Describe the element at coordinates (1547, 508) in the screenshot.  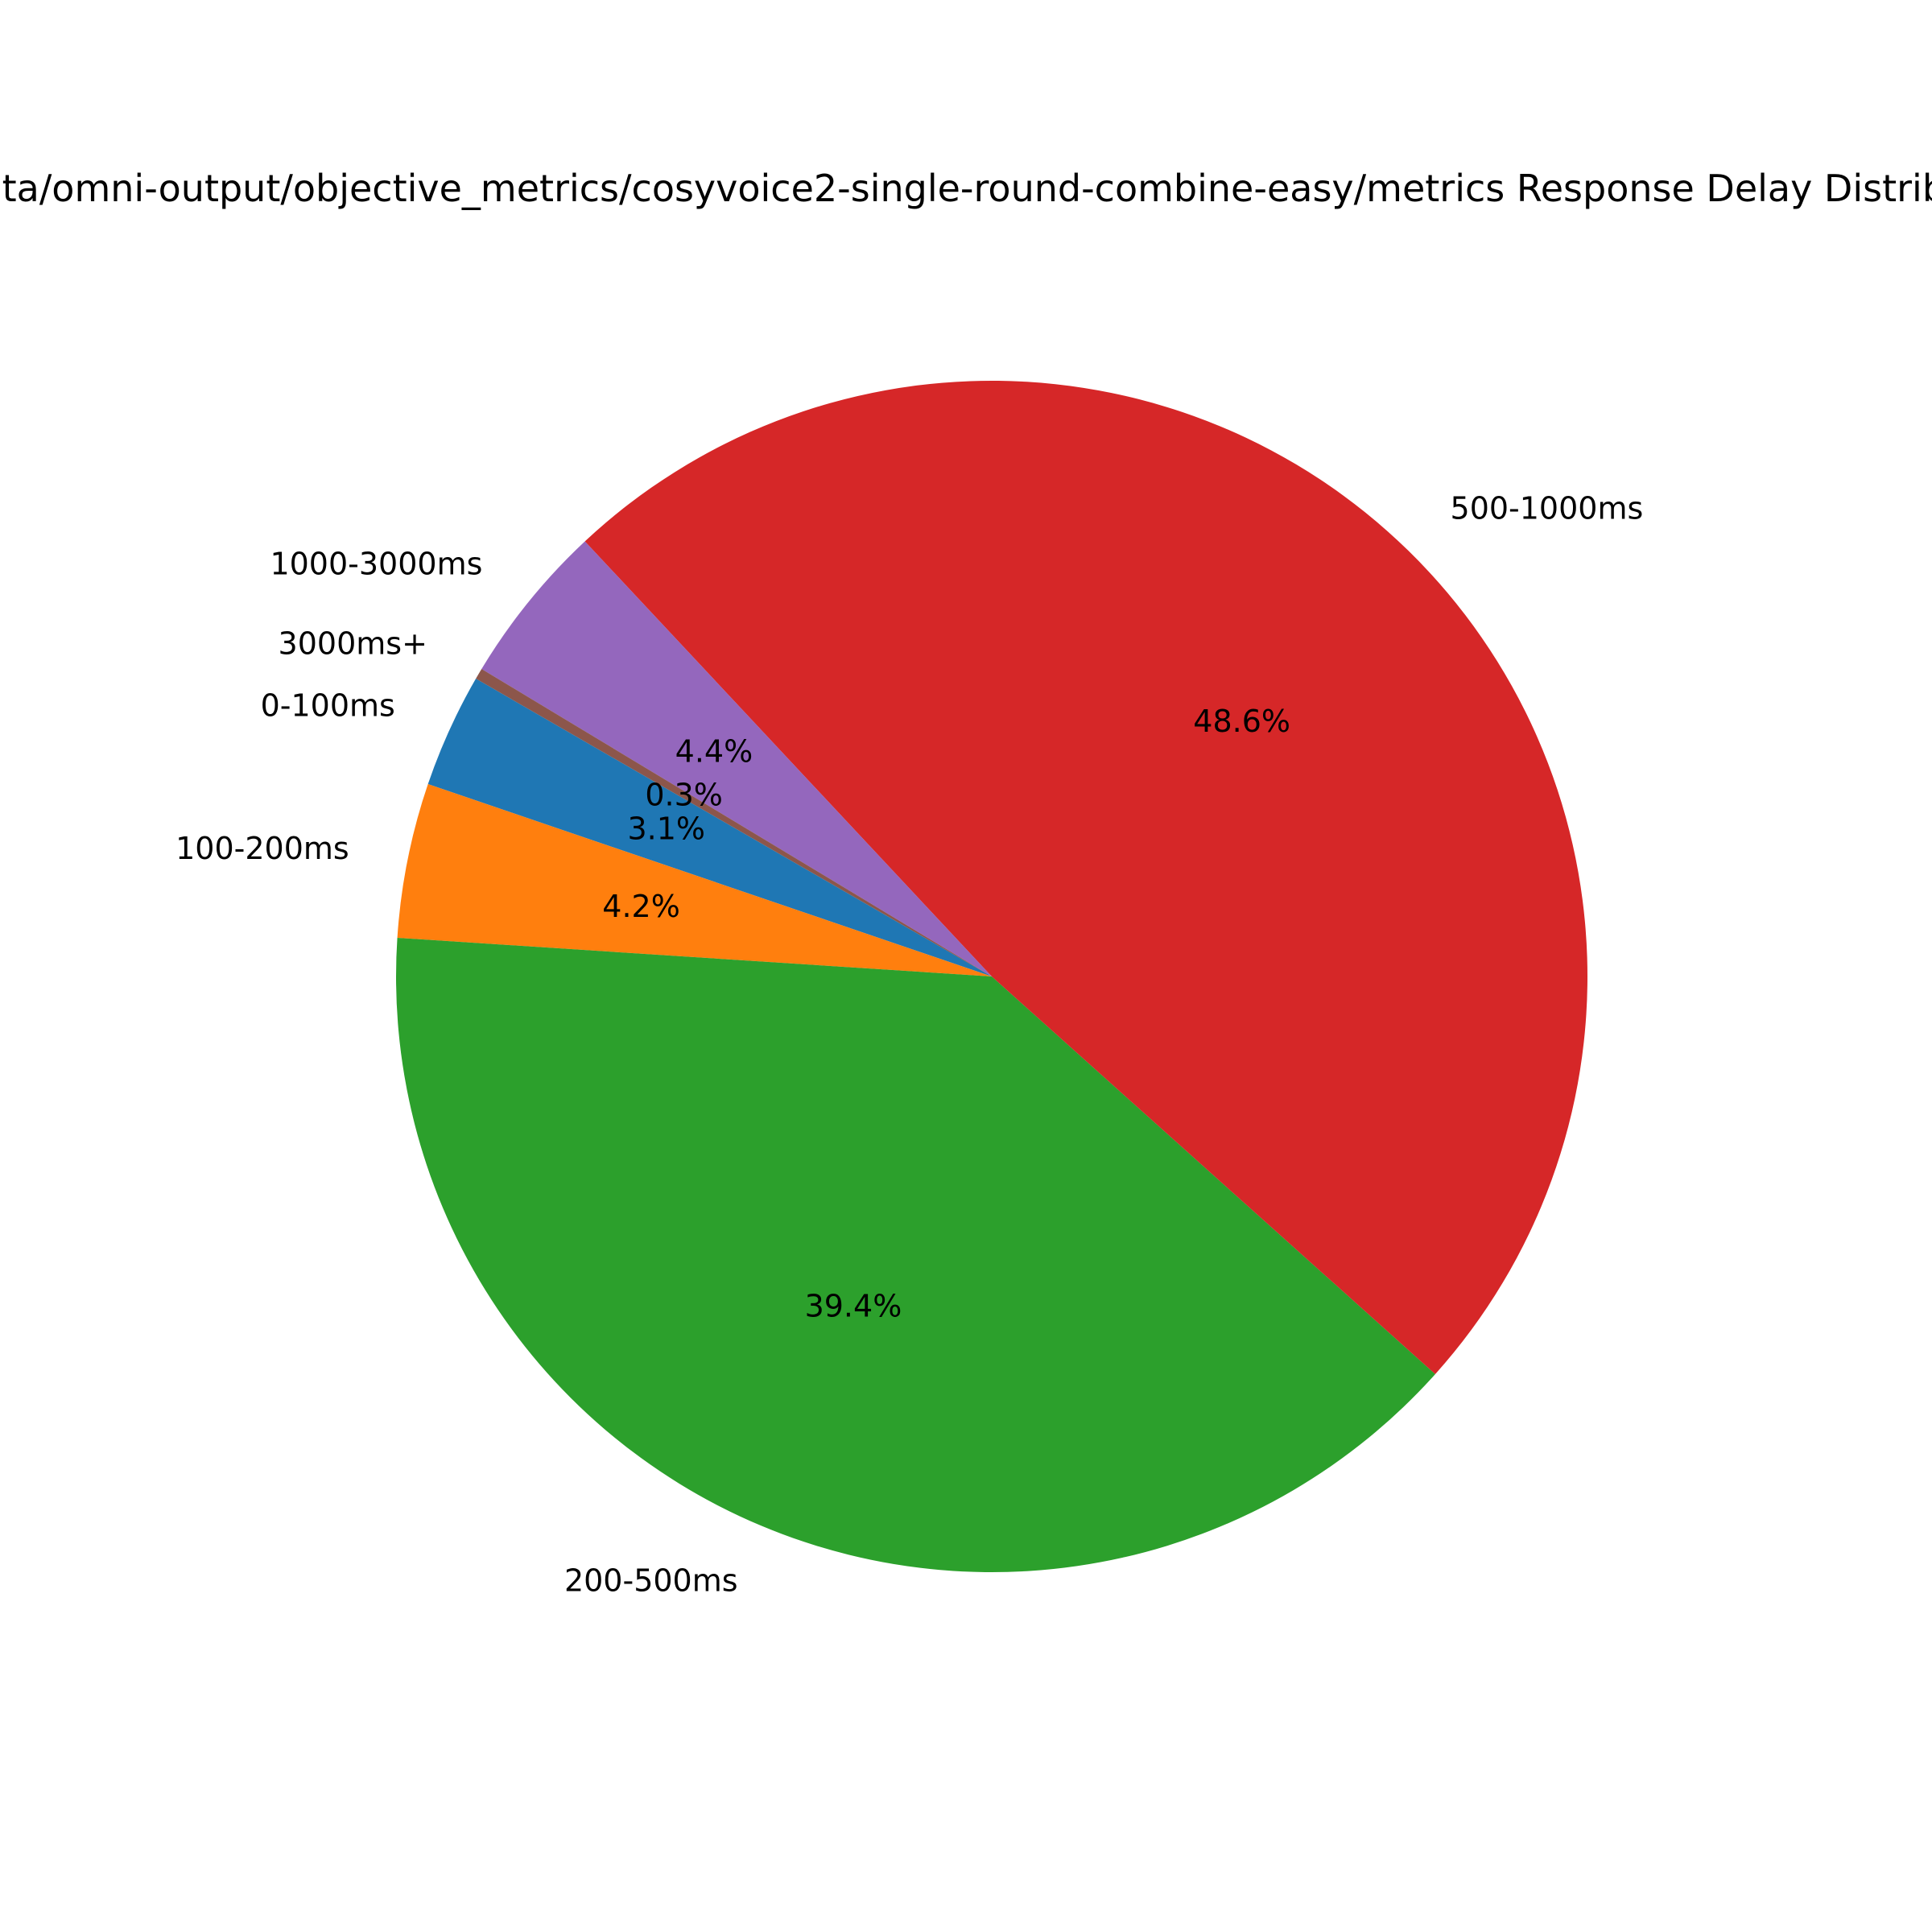
I see `pie-category-label: 500-1000ms` at that location.